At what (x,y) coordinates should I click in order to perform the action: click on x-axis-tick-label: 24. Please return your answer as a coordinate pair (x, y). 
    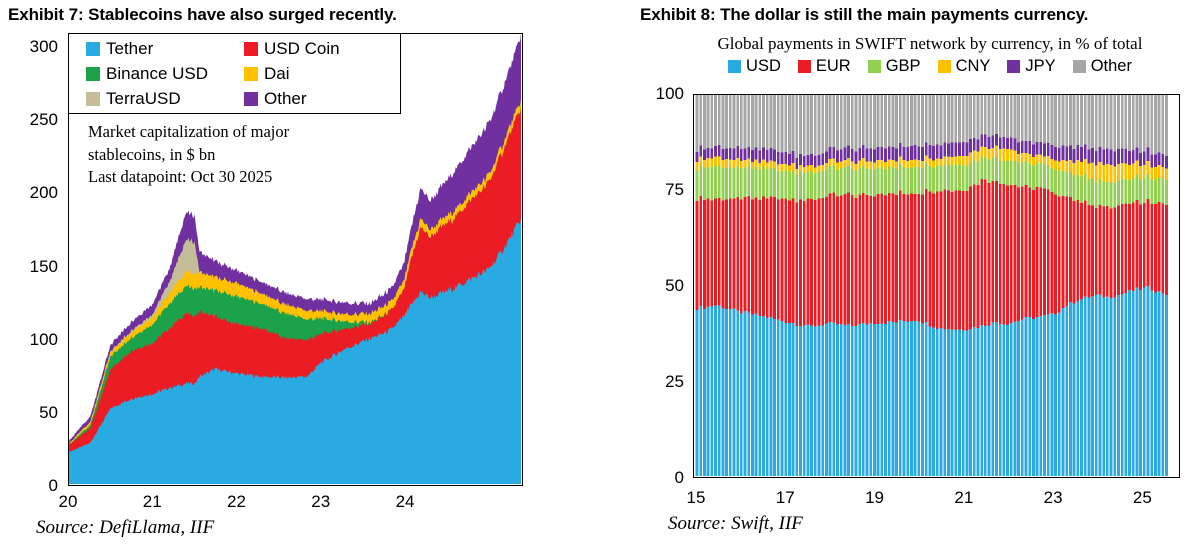
    Looking at the image, I should click on (405, 501).